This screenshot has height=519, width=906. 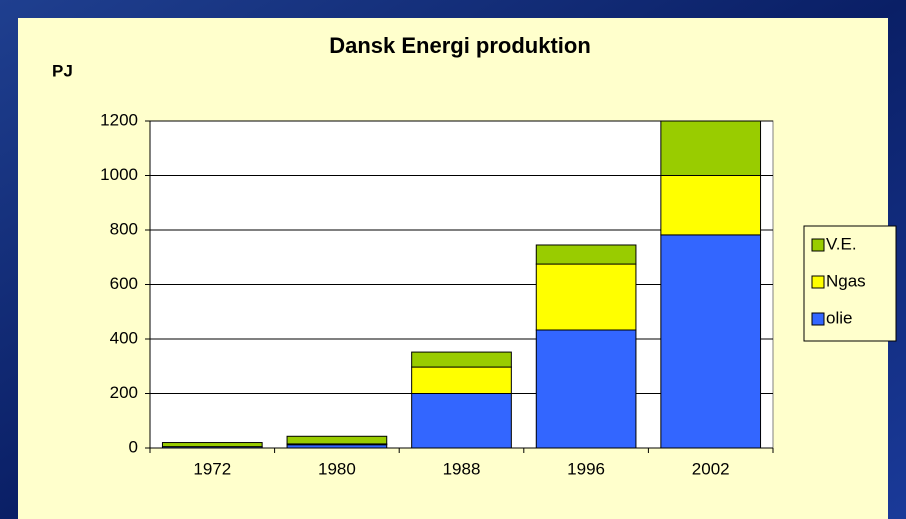 What do you see at coordinates (462, 468) in the screenshot?
I see `x-tick-label: 1988` at bounding box center [462, 468].